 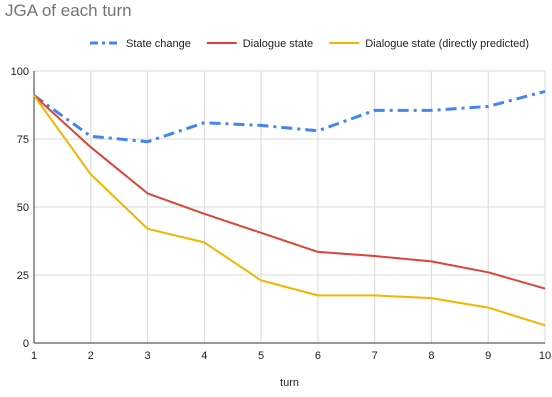 What do you see at coordinates (204, 356) in the screenshot?
I see `x-tick-label: 4` at bounding box center [204, 356].